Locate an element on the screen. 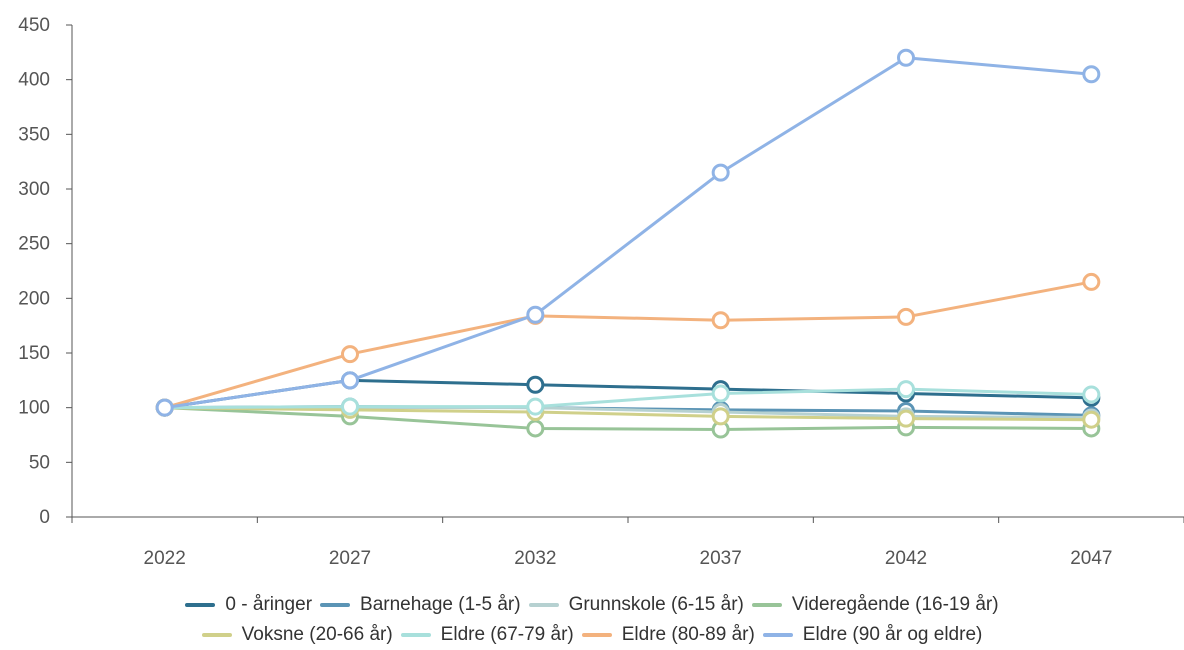 Image resolution: width=1184 pixels, height=650 pixels. x-tick-label: 2042 is located at coordinates (906, 558).